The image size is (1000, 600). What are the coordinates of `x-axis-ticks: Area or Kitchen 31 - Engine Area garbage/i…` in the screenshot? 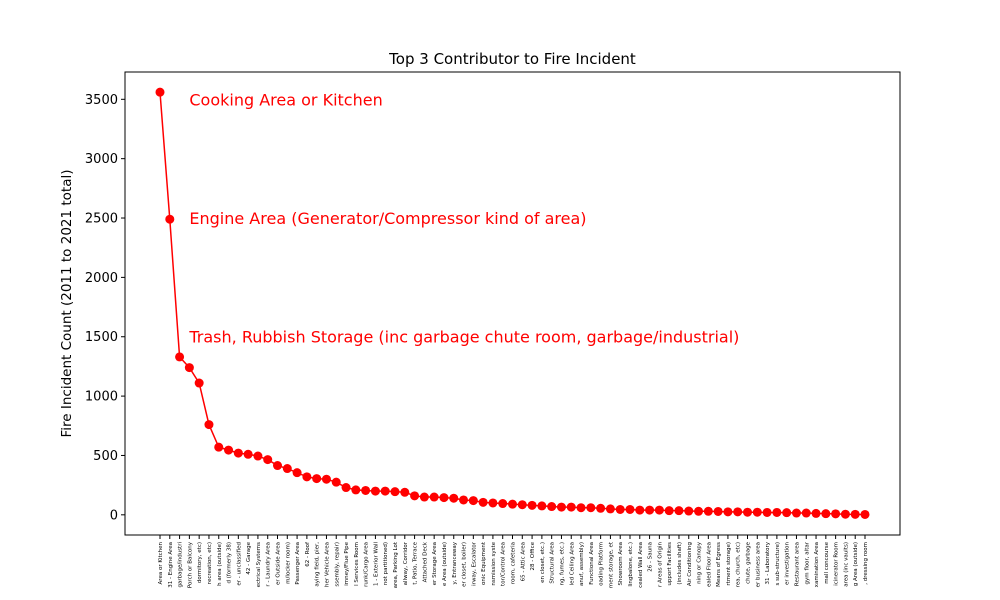 It's located at (513, 561).